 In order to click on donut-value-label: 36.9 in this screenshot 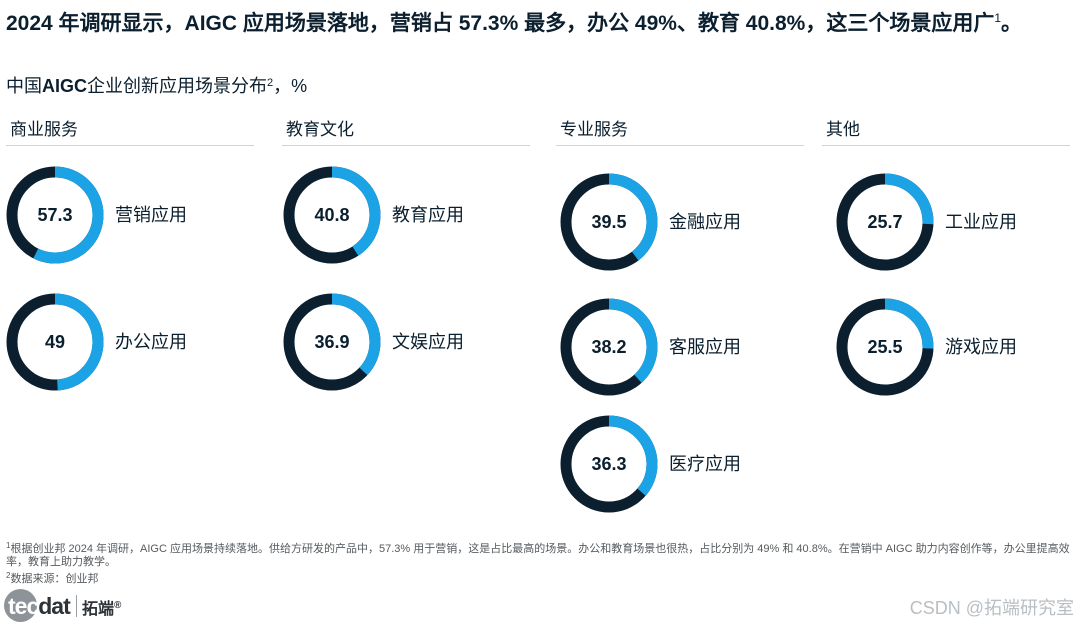, I will do `click(332, 342)`.